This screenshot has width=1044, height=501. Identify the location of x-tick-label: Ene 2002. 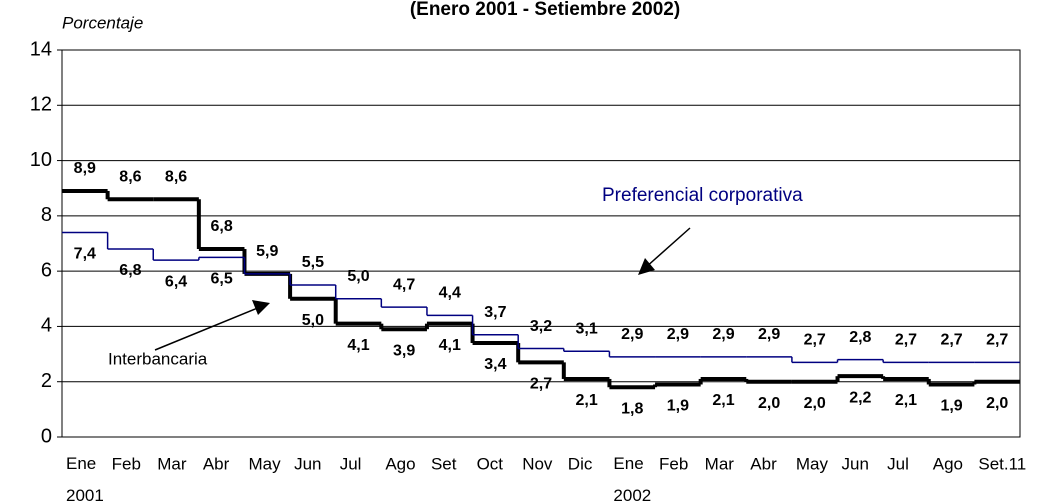
(632, 477).